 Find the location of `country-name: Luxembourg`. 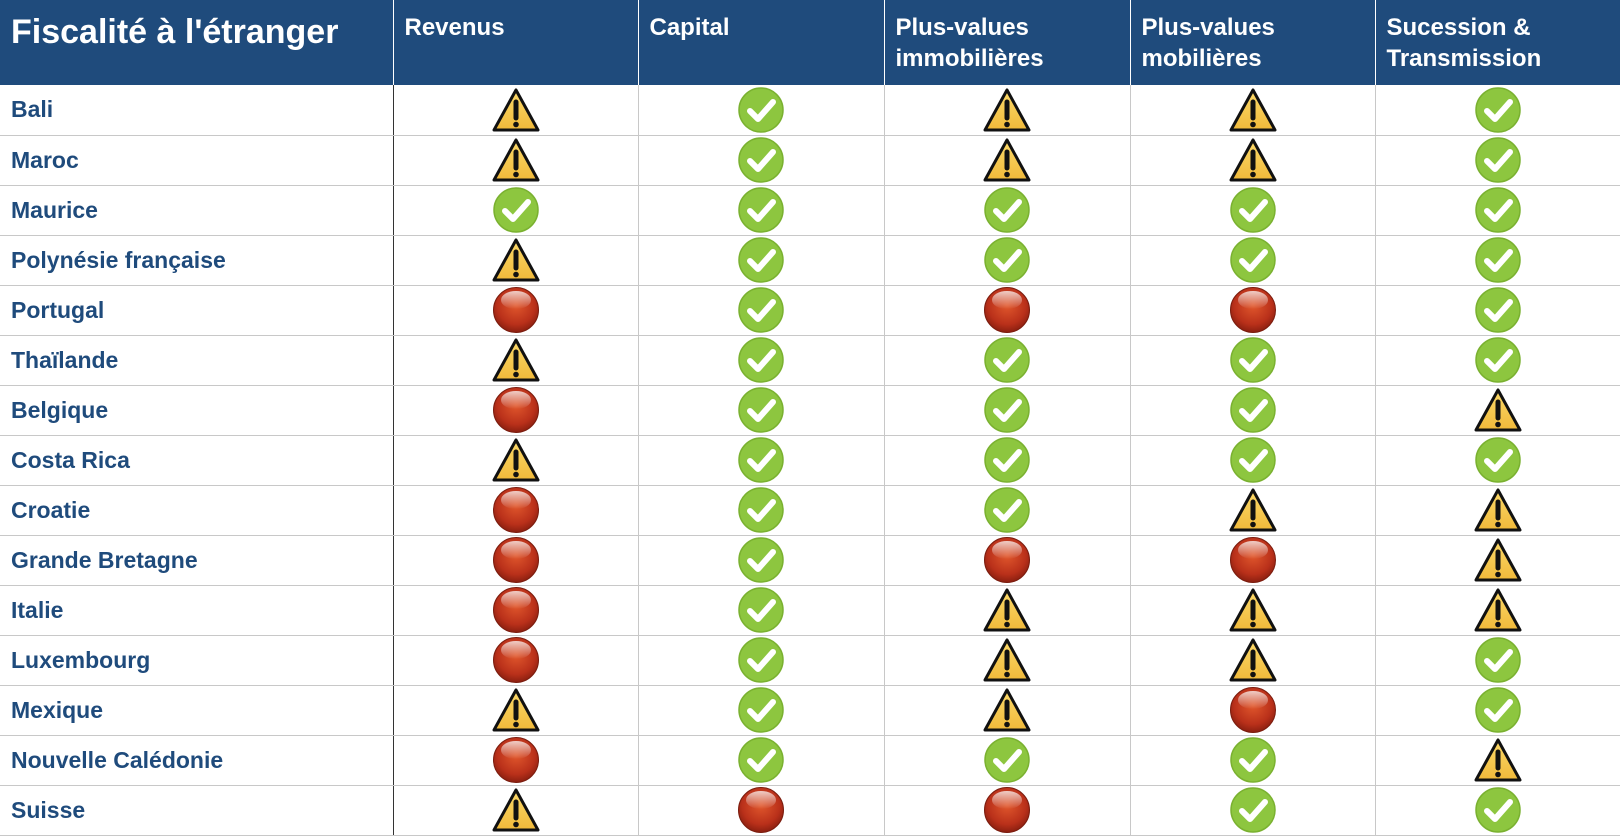

country-name: Luxembourg is located at coordinates (197, 660).